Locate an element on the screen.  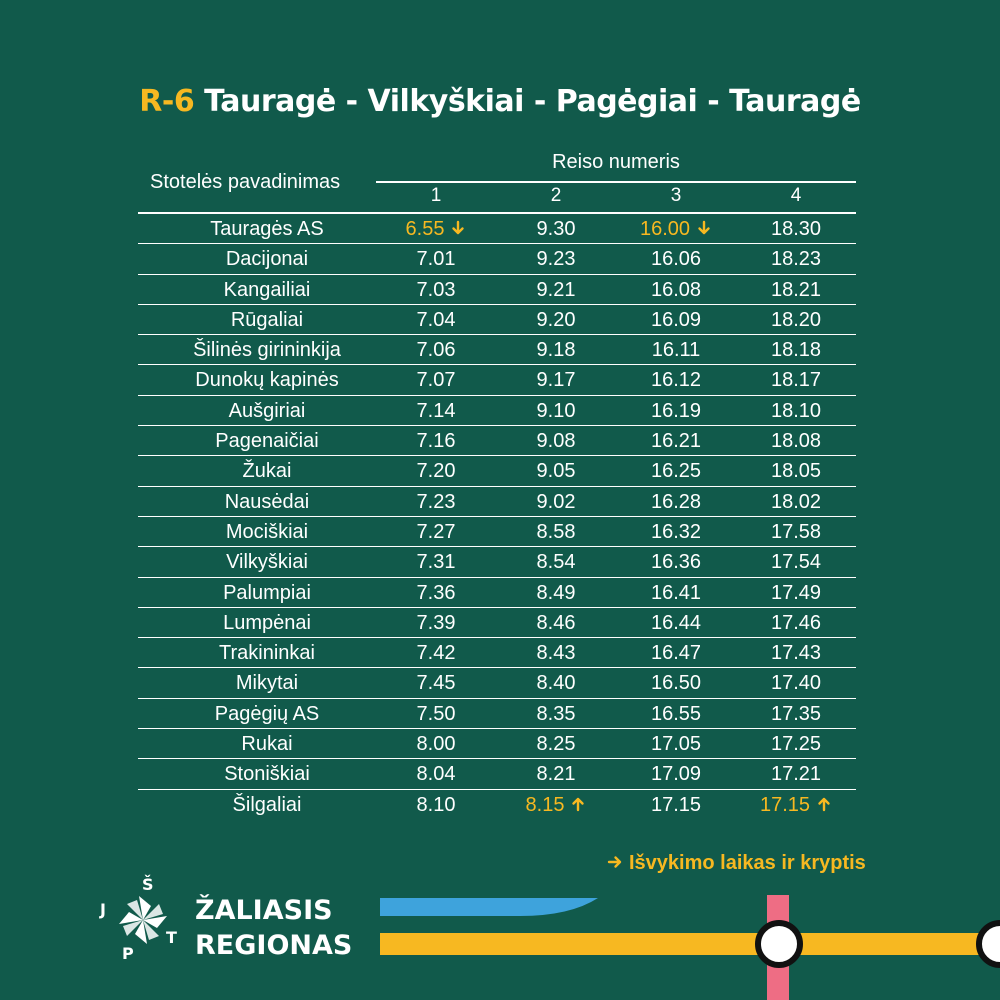
departure-time-trip-1: 6.55 is located at coordinates (436, 229).